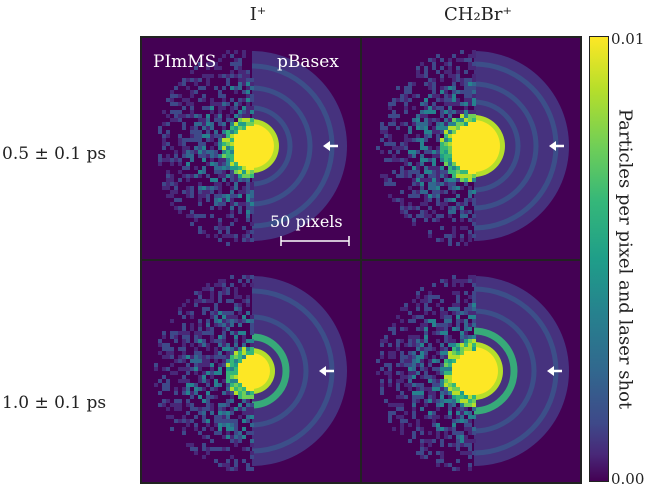 The width and height of the screenshot is (661, 489). What do you see at coordinates (628, 479) in the screenshot?
I see `colorbar-min-label: 0.00` at bounding box center [628, 479].